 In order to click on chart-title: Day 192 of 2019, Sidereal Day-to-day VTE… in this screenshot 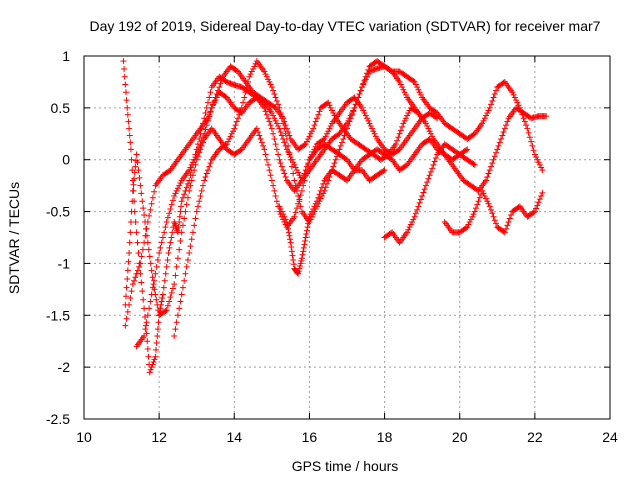, I will do `click(345, 26)`.